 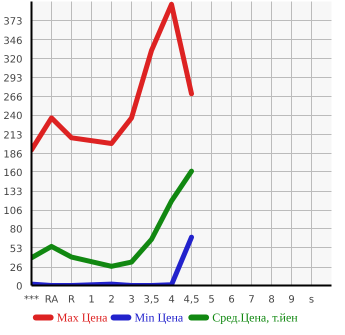 What do you see at coordinates (13, 98) in the screenshot?
I see `y-tick-label: 266` at bounding box center [13, 98].